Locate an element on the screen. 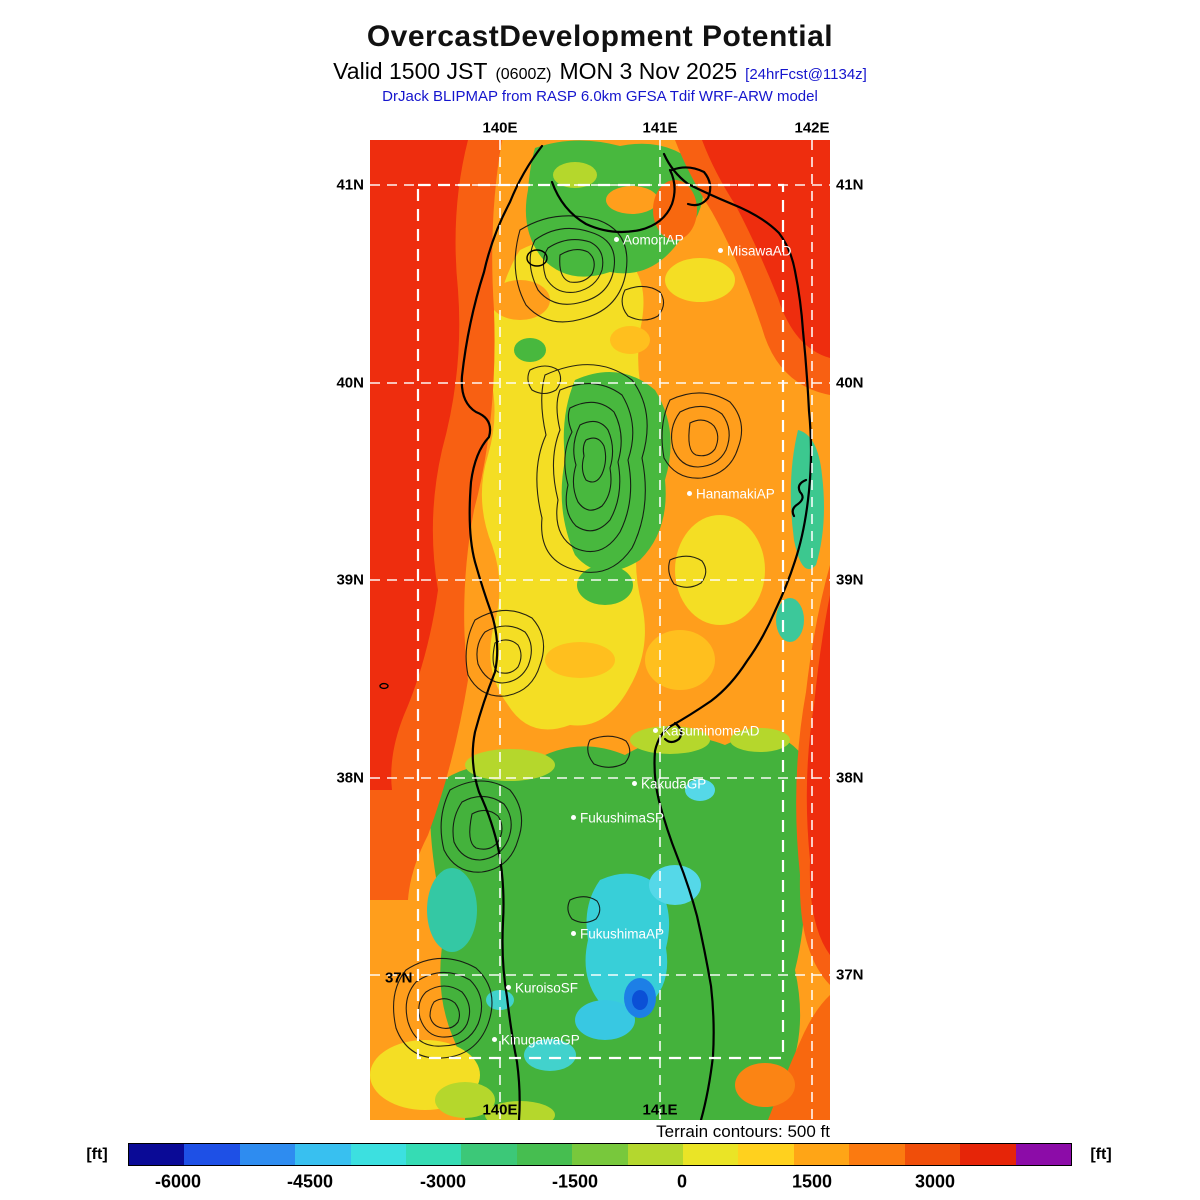 This screenshot has height=1200, width=1200. lat-label-right: 39N is located at coordinates (850, 580).